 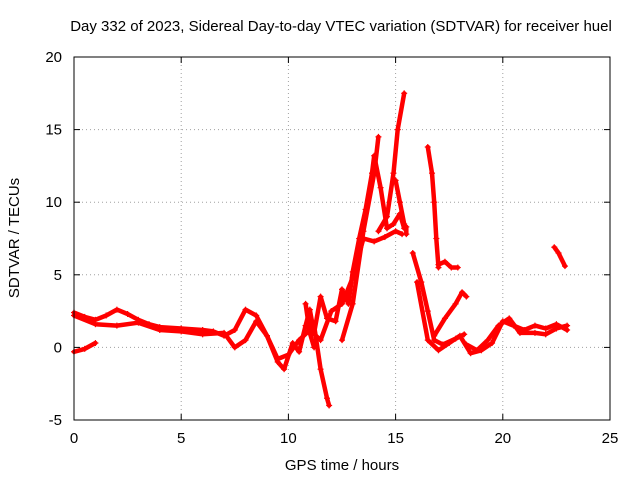 I want to click on x-tick-label: 5, so click(x=181, y=438).